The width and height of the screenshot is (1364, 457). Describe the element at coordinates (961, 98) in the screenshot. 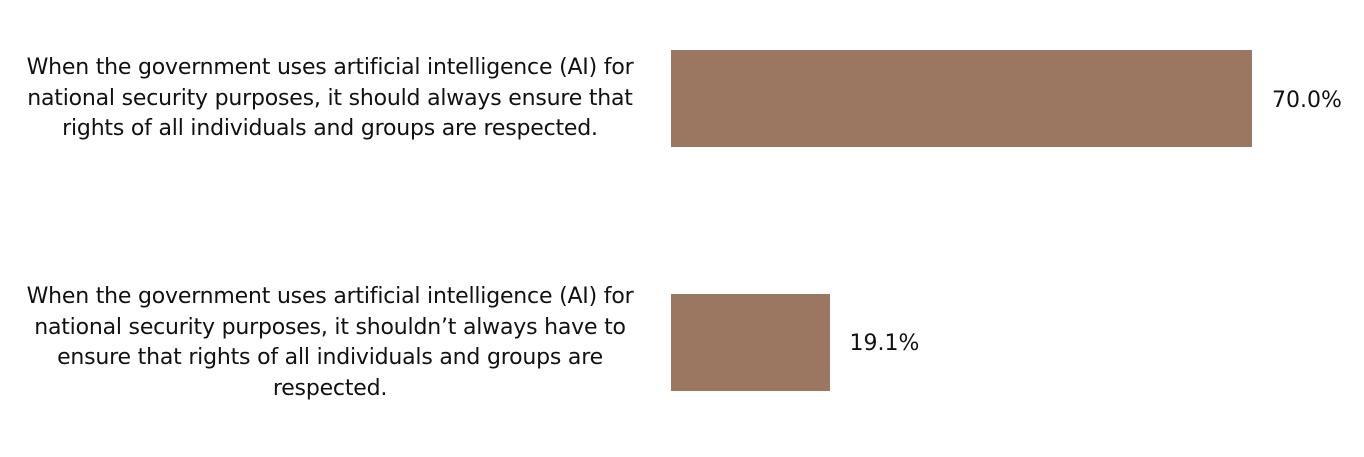

I see `bar-should-always-ensure-rights` at that location.